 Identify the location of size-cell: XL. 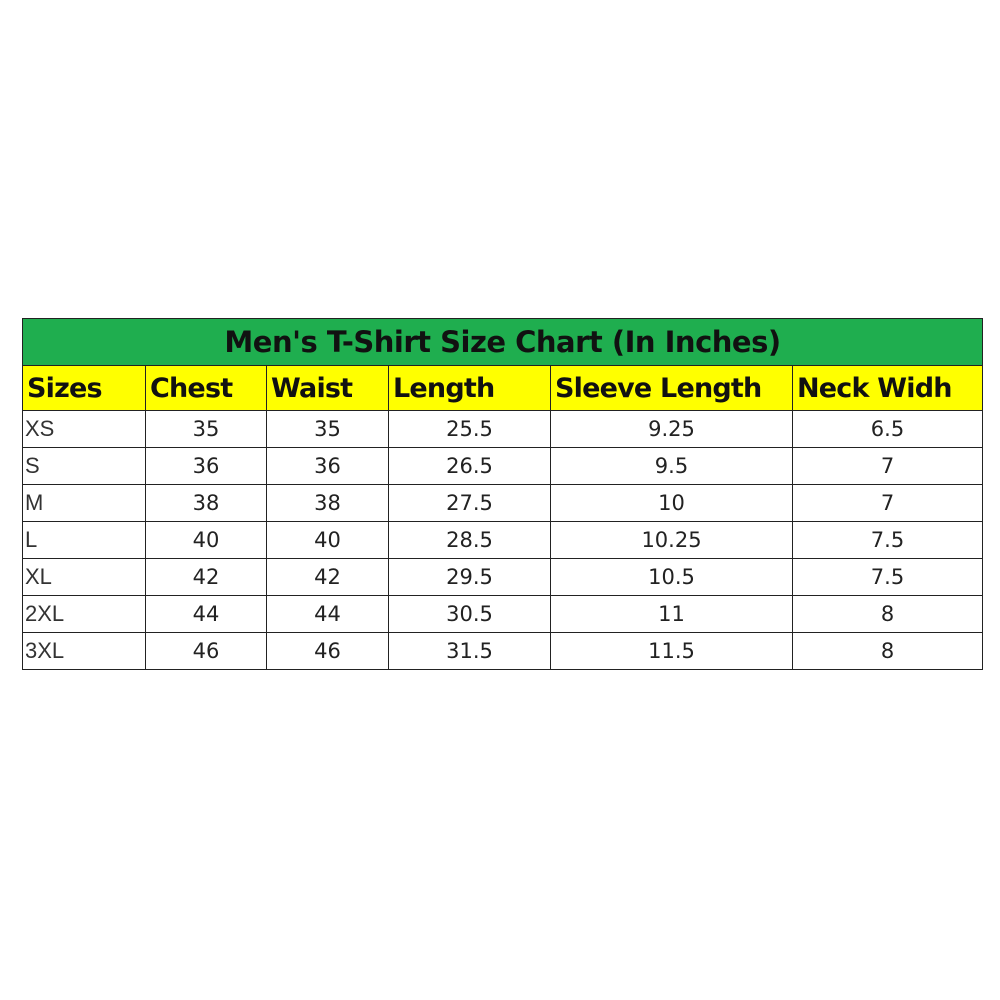
(84, 577).